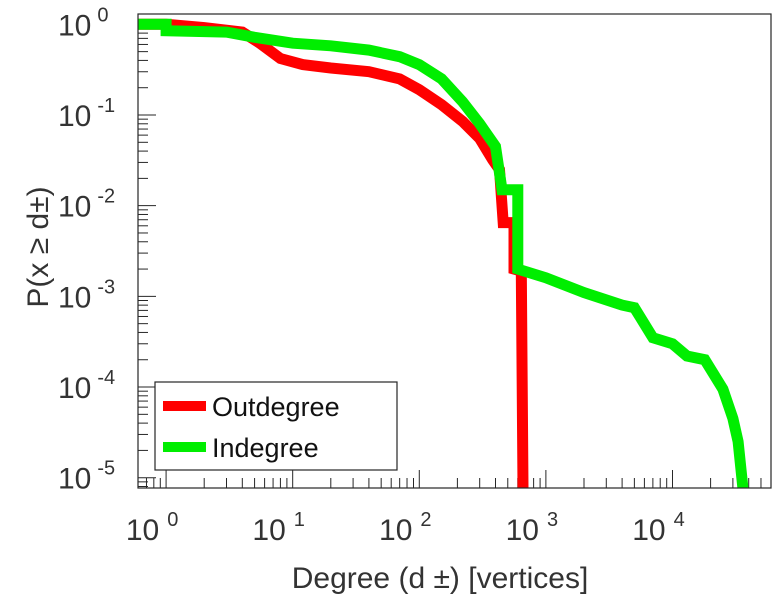  I want to click on y-tick-label: 10 -4, so click(86, 386).